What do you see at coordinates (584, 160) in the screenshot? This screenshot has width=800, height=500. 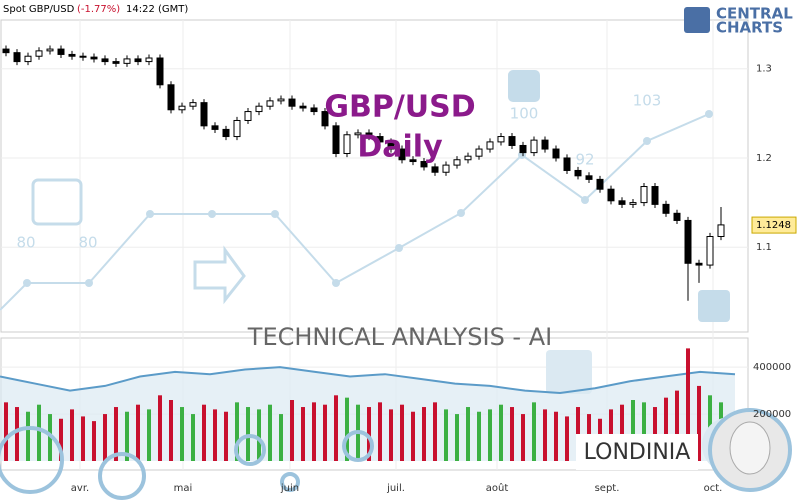 I see `watermark-label: 92` at bounding box center [584, 160].